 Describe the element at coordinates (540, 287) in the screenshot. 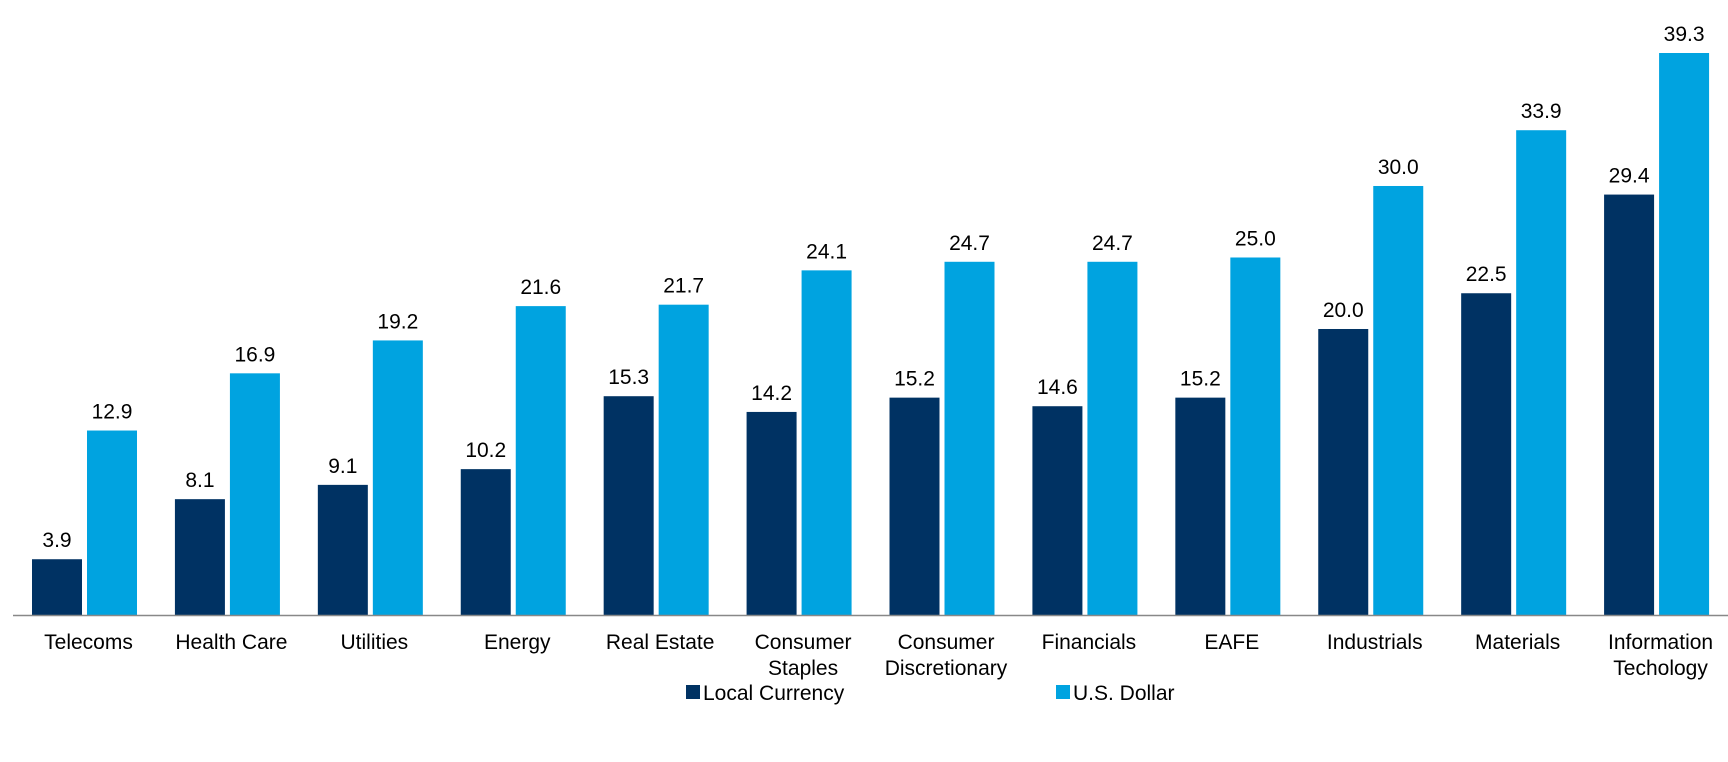

I see `value-label: 21.6` at that location.